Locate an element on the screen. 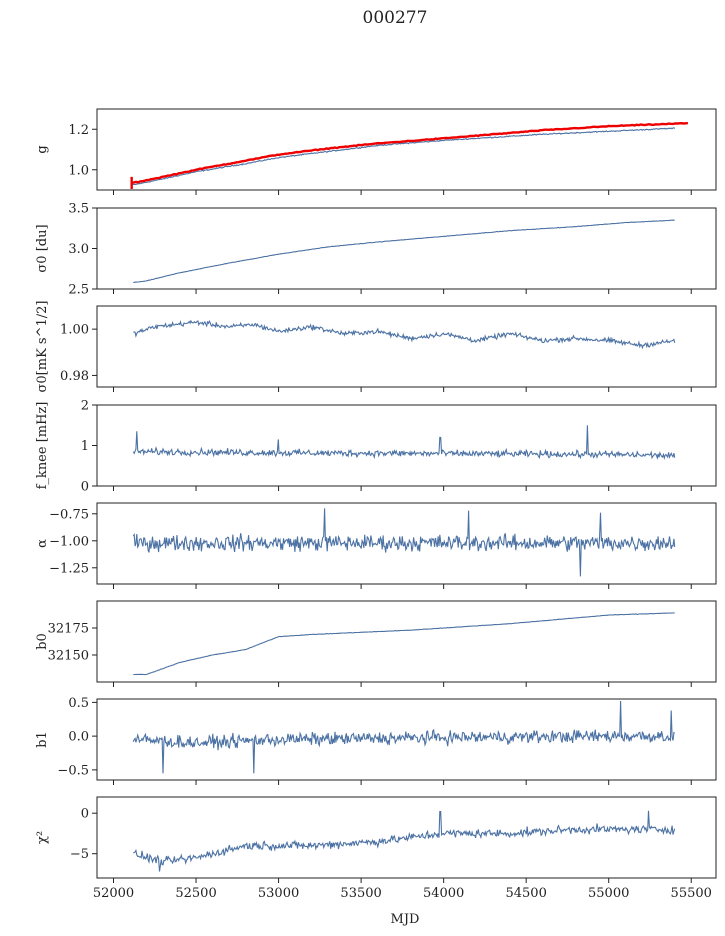 The height and width of the screenshot is (936, 725). panel-7: −0.5 0.0 0.5 b1 is located at coordinates (376, 740).